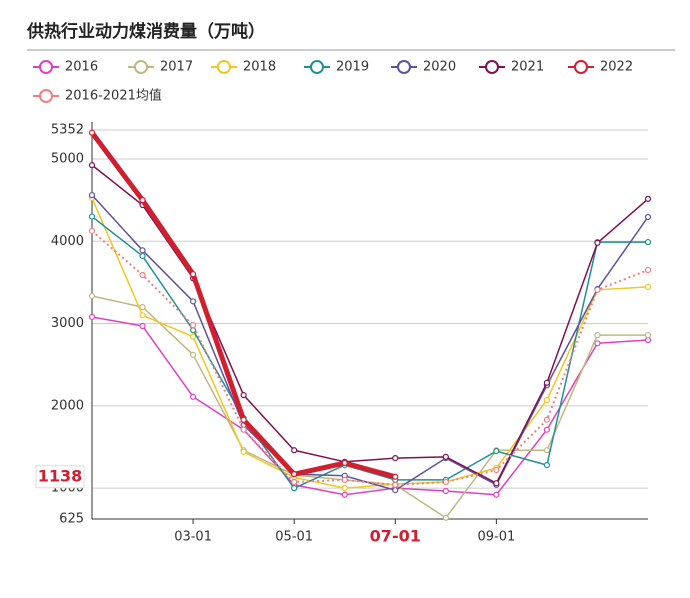 The width and height of the screenshot is (690, 598). What do you see at coordinates (67, 323) in the screenshot?
I see `y-tick-label: 3000` at bounding box center [67, 323].